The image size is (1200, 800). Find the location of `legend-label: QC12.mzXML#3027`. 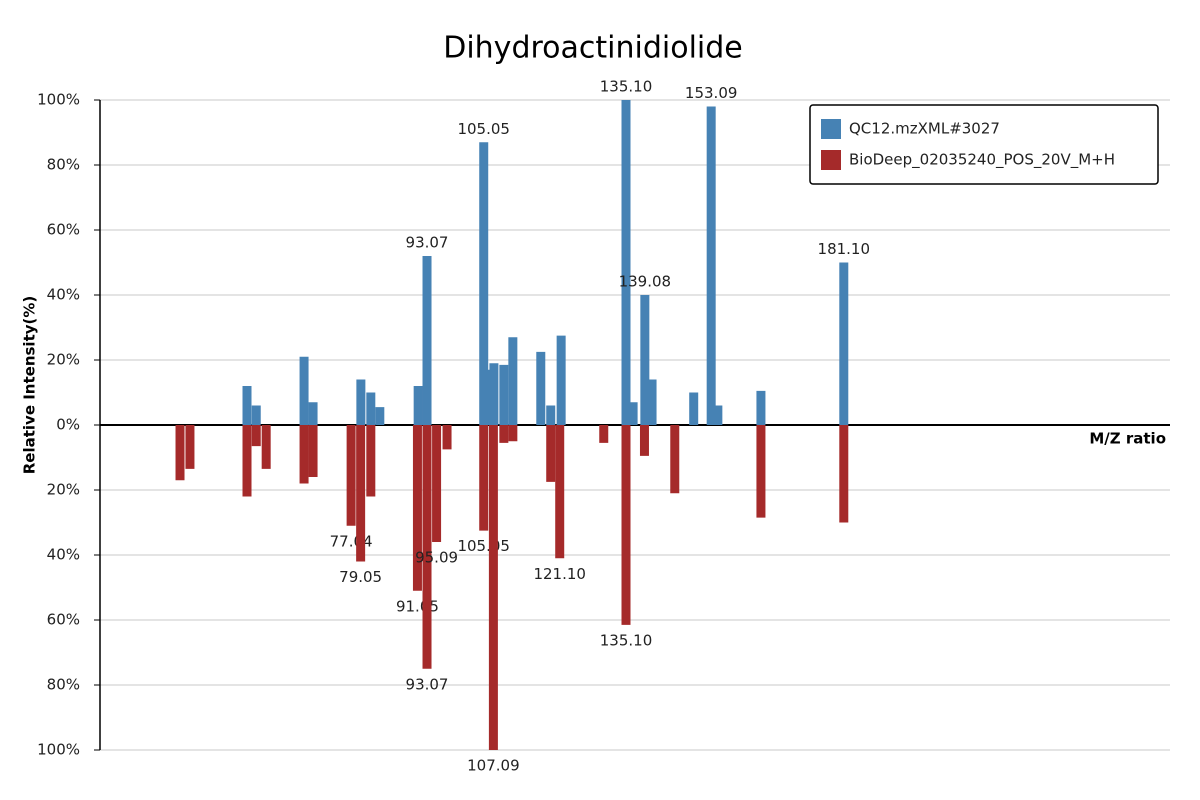

legend-label: QC12.mzXML#3027 is located at coordinates (924, 129).